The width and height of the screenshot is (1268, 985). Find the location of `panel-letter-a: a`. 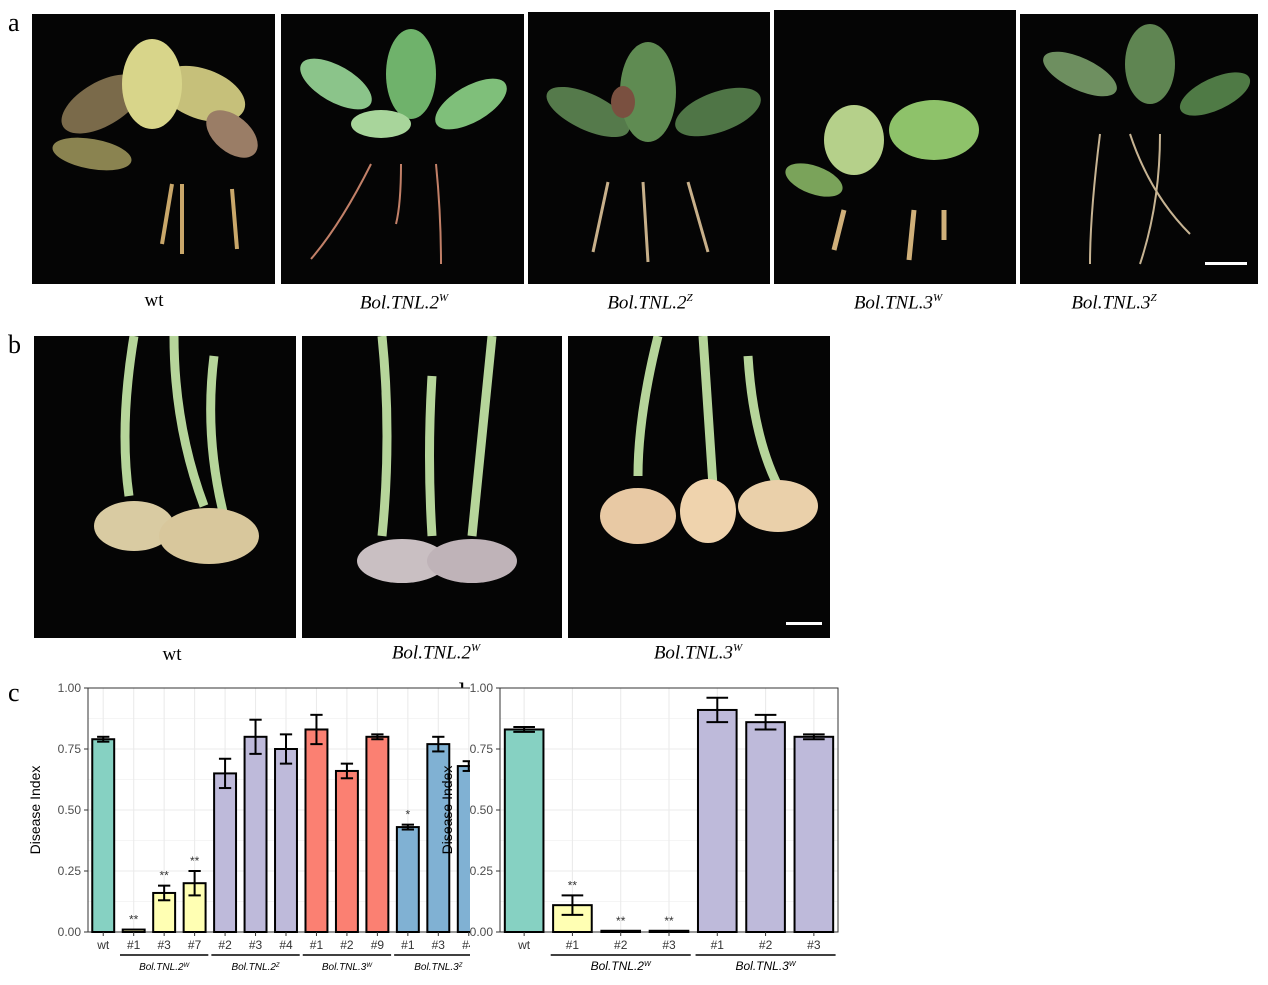

panel-letter-a: a is located at coordinates (14, 22).